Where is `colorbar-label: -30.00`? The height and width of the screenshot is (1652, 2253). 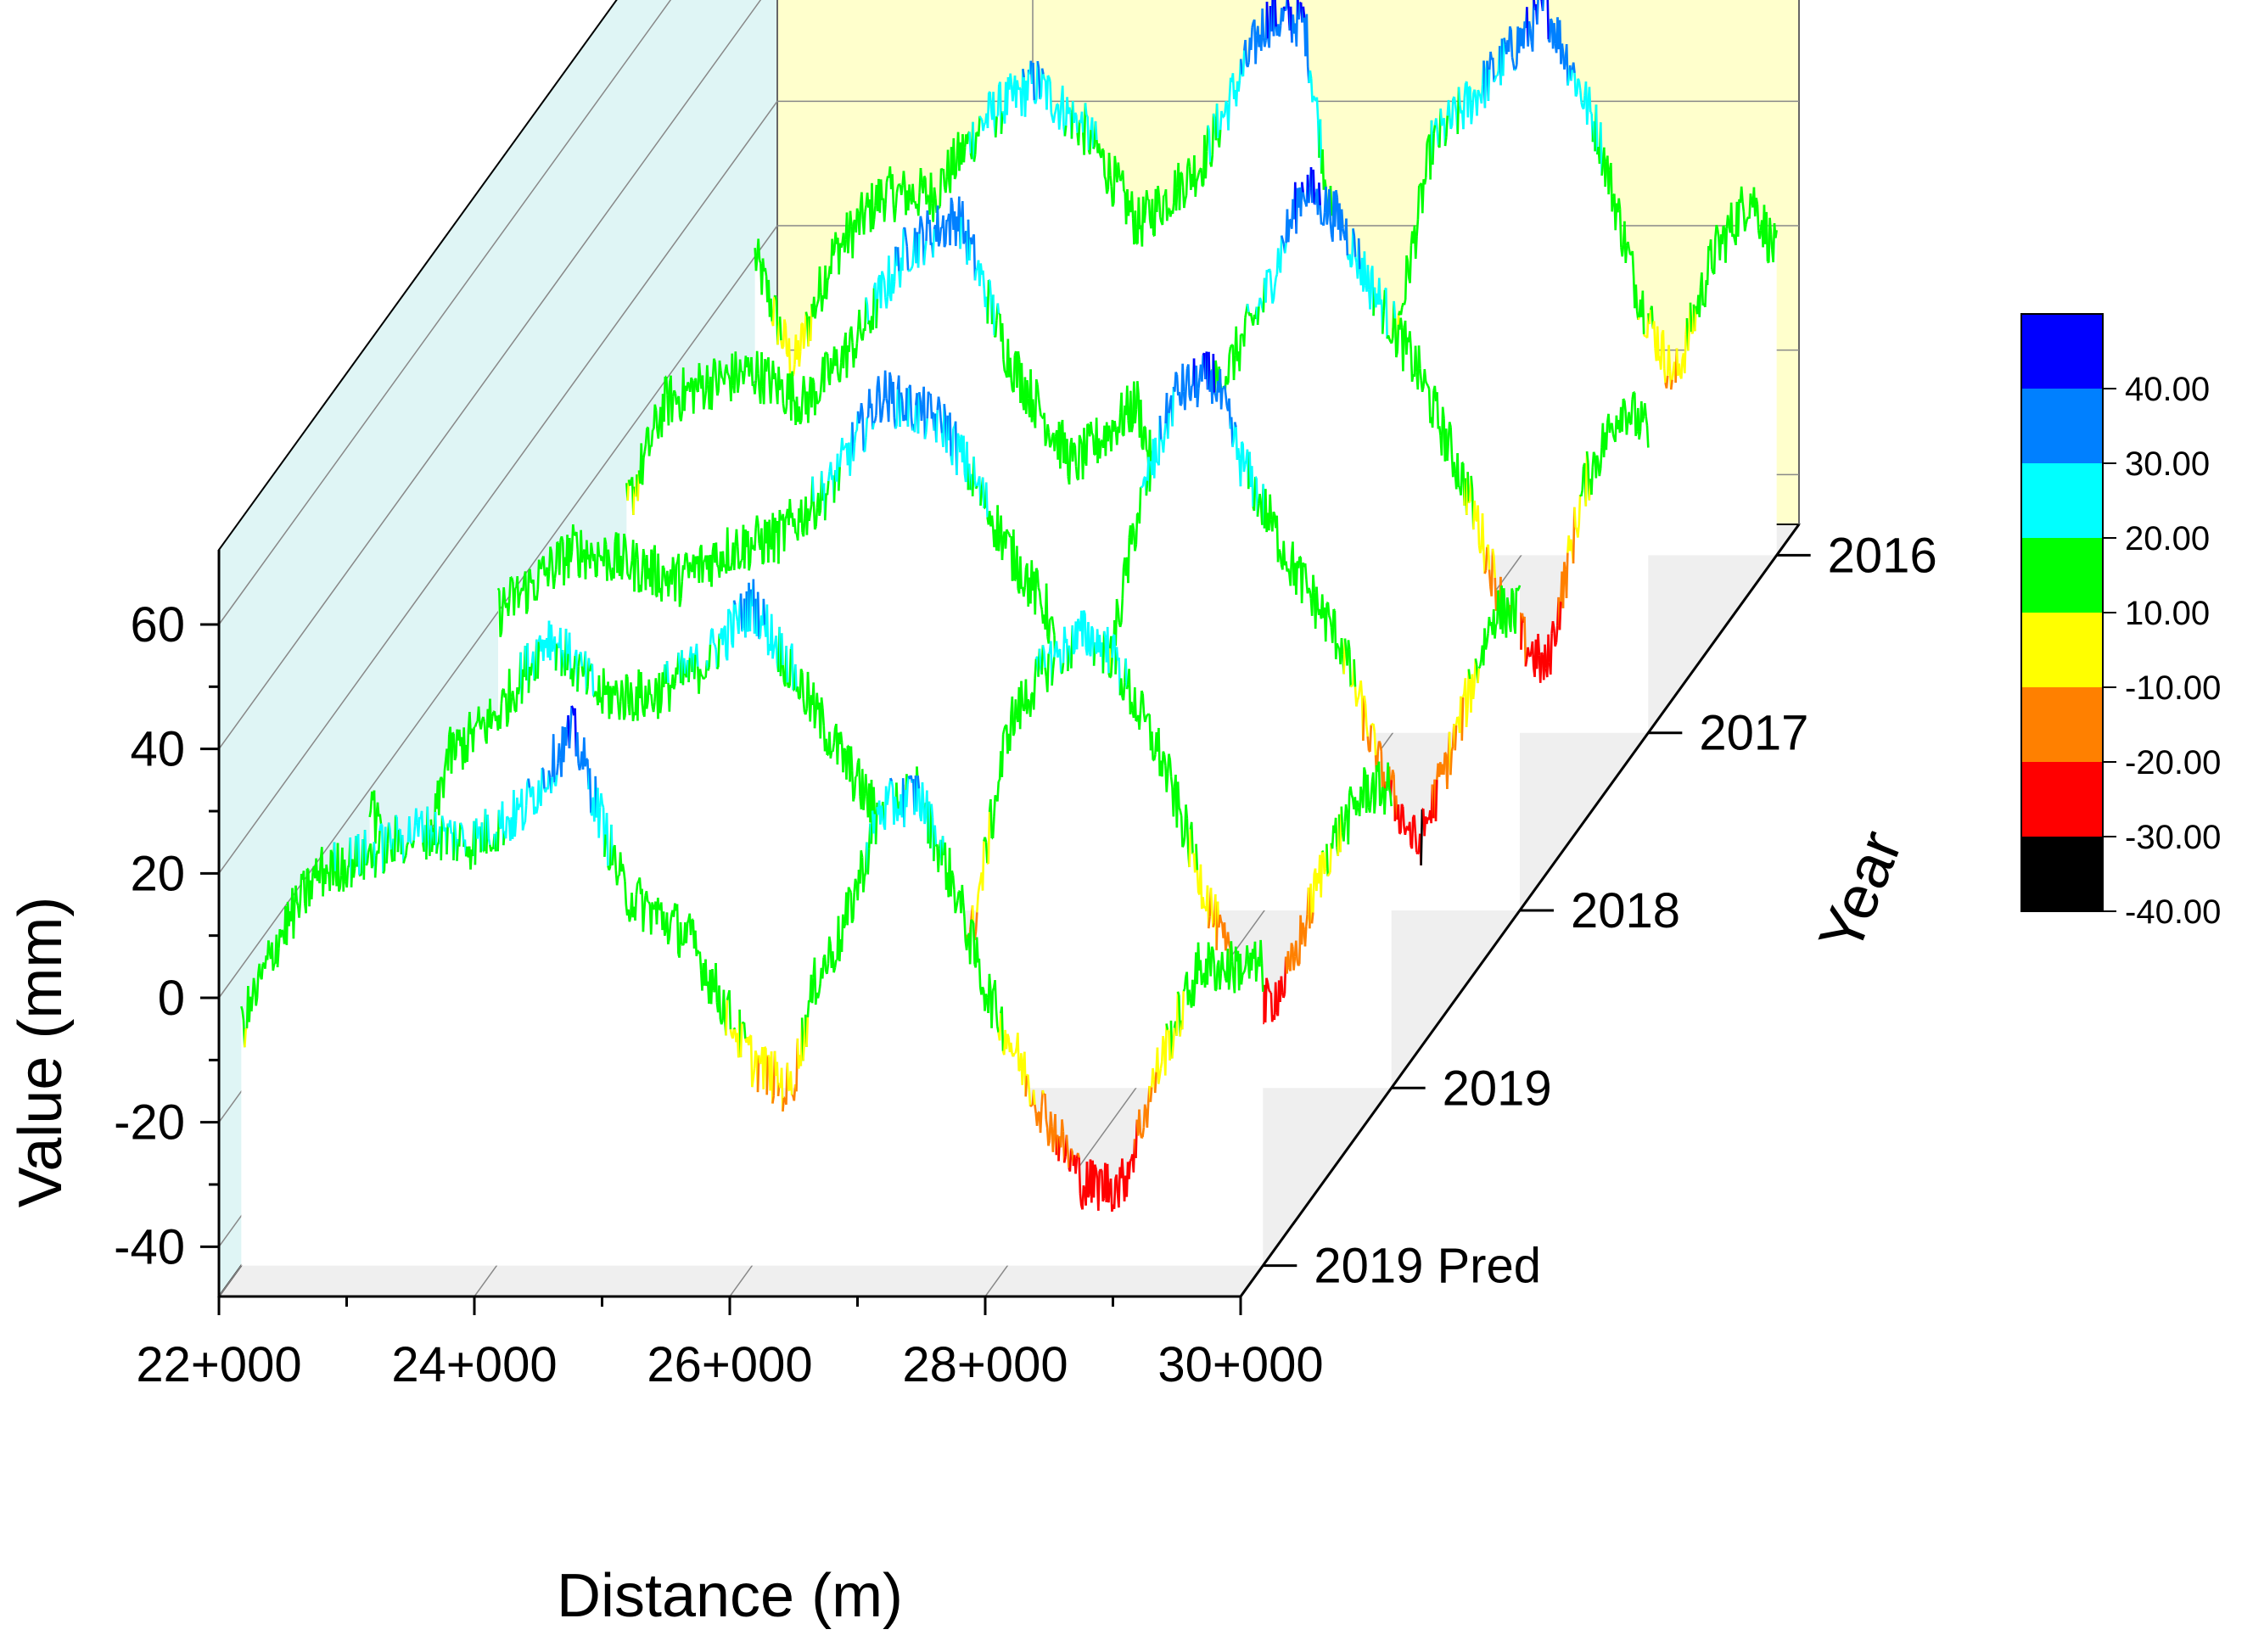 colorbar-label: -30.00 is located at coordinates (2173, 837).